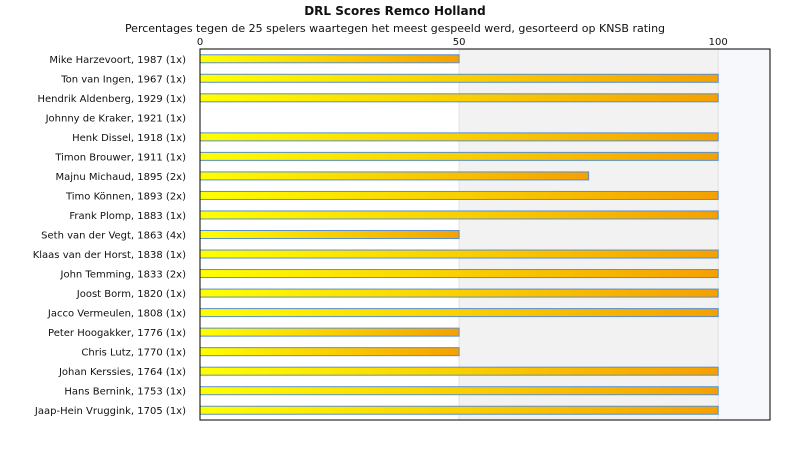 This screenshot has height=450, width=790. What do you see at coordinates (127, 216) in the screenshot?
I see `category-label: Frank Plomp, 1883 (1x)` at bounding box center [127, 216].